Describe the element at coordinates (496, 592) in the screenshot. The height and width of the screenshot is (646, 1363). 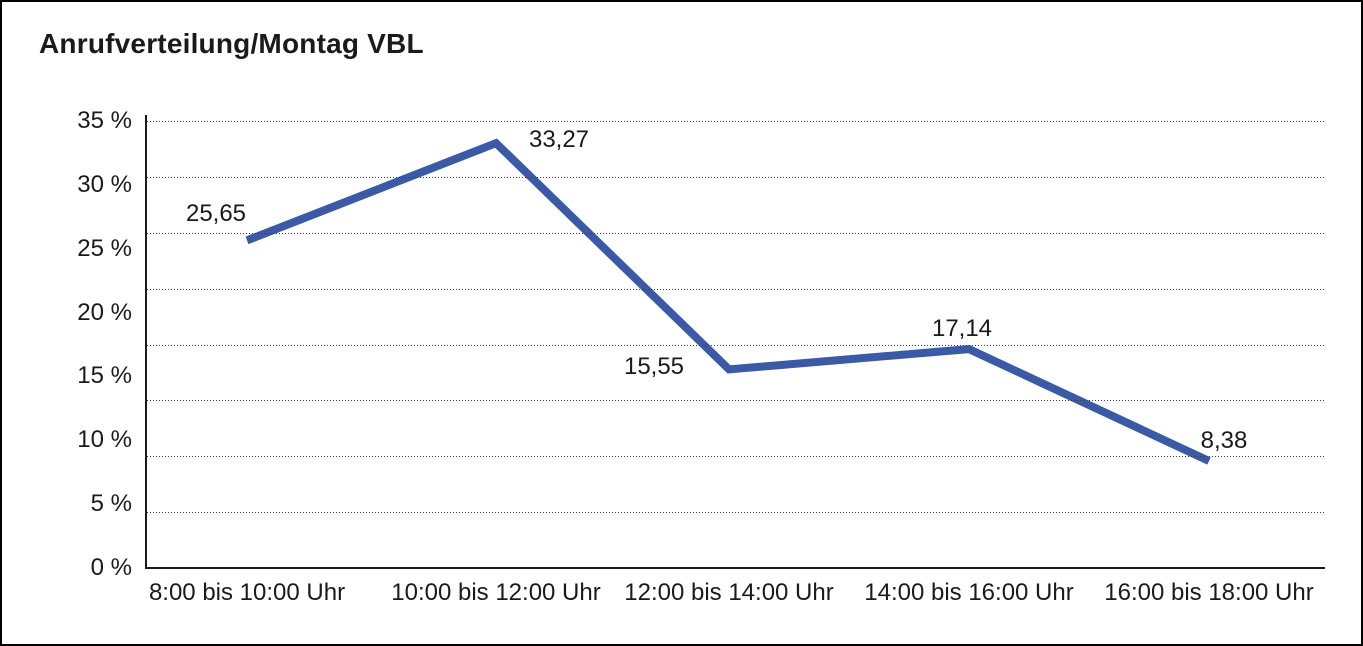
I see `x-axis-tick-label: 10:00 bis 12:00 Uhr` at that location.